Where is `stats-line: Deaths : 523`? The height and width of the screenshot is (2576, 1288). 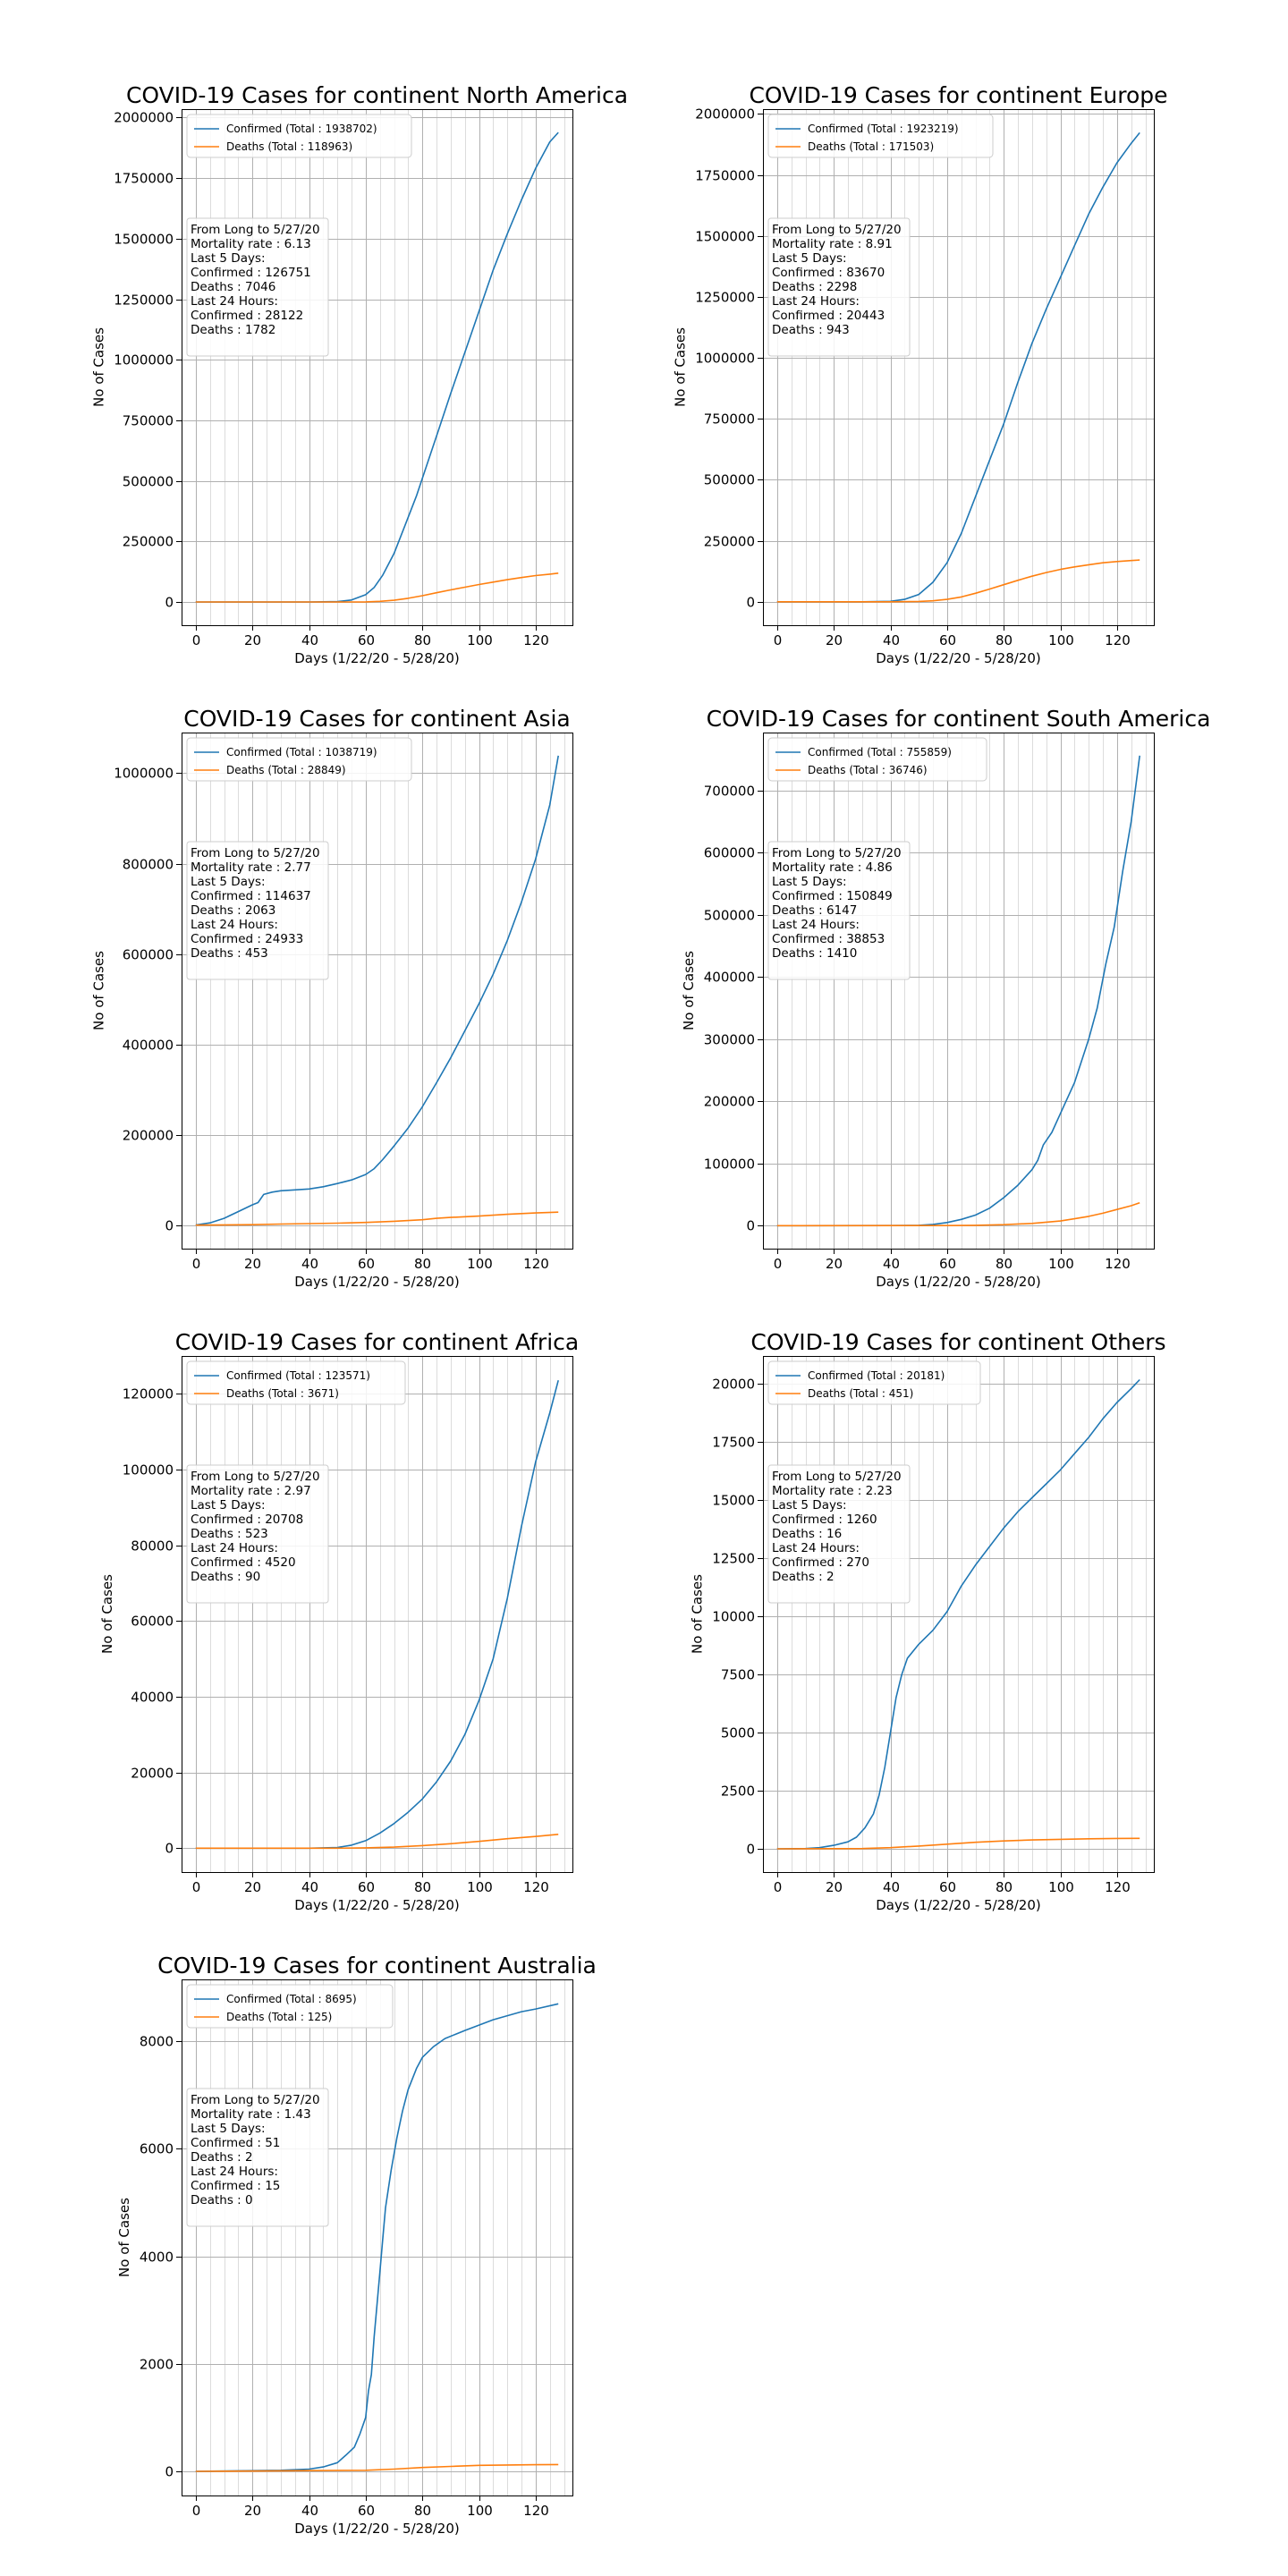 stats-line: Deaths : 523 is located at coordinates (229, 1534).